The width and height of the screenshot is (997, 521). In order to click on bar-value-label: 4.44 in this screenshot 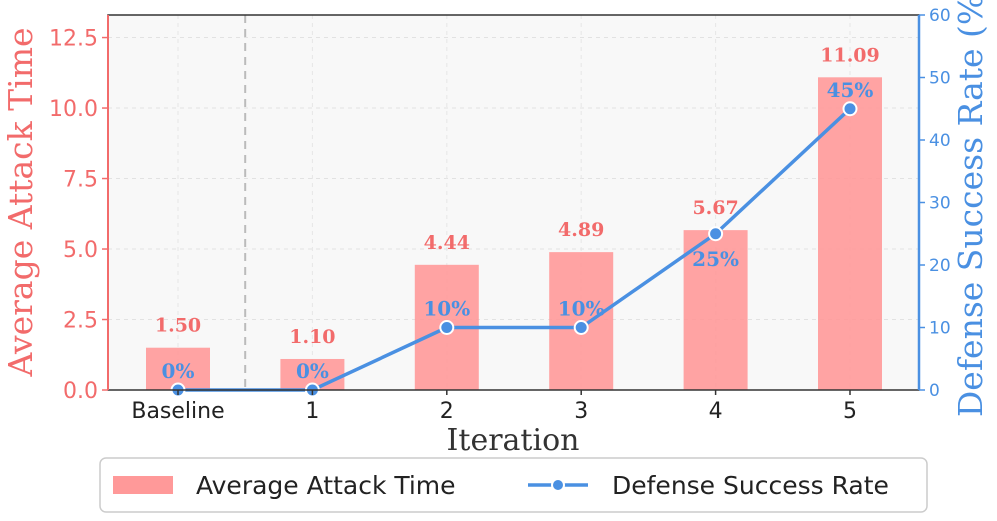, I will do `click(447, 243)`.